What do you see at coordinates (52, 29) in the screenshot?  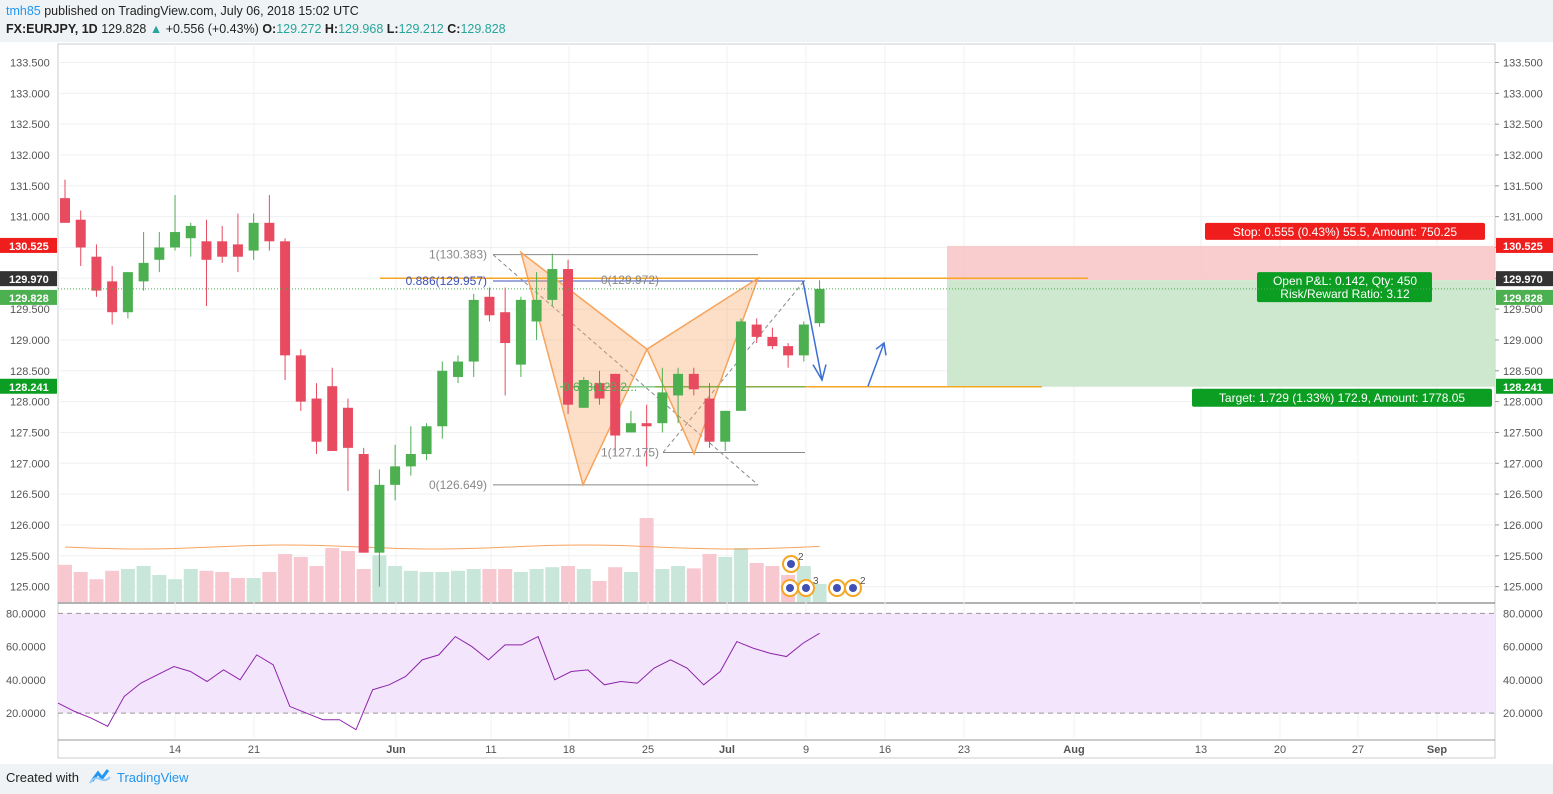 I see `symbol-label: FX:EURJPY, 1D` at bounding box center [52, 29].